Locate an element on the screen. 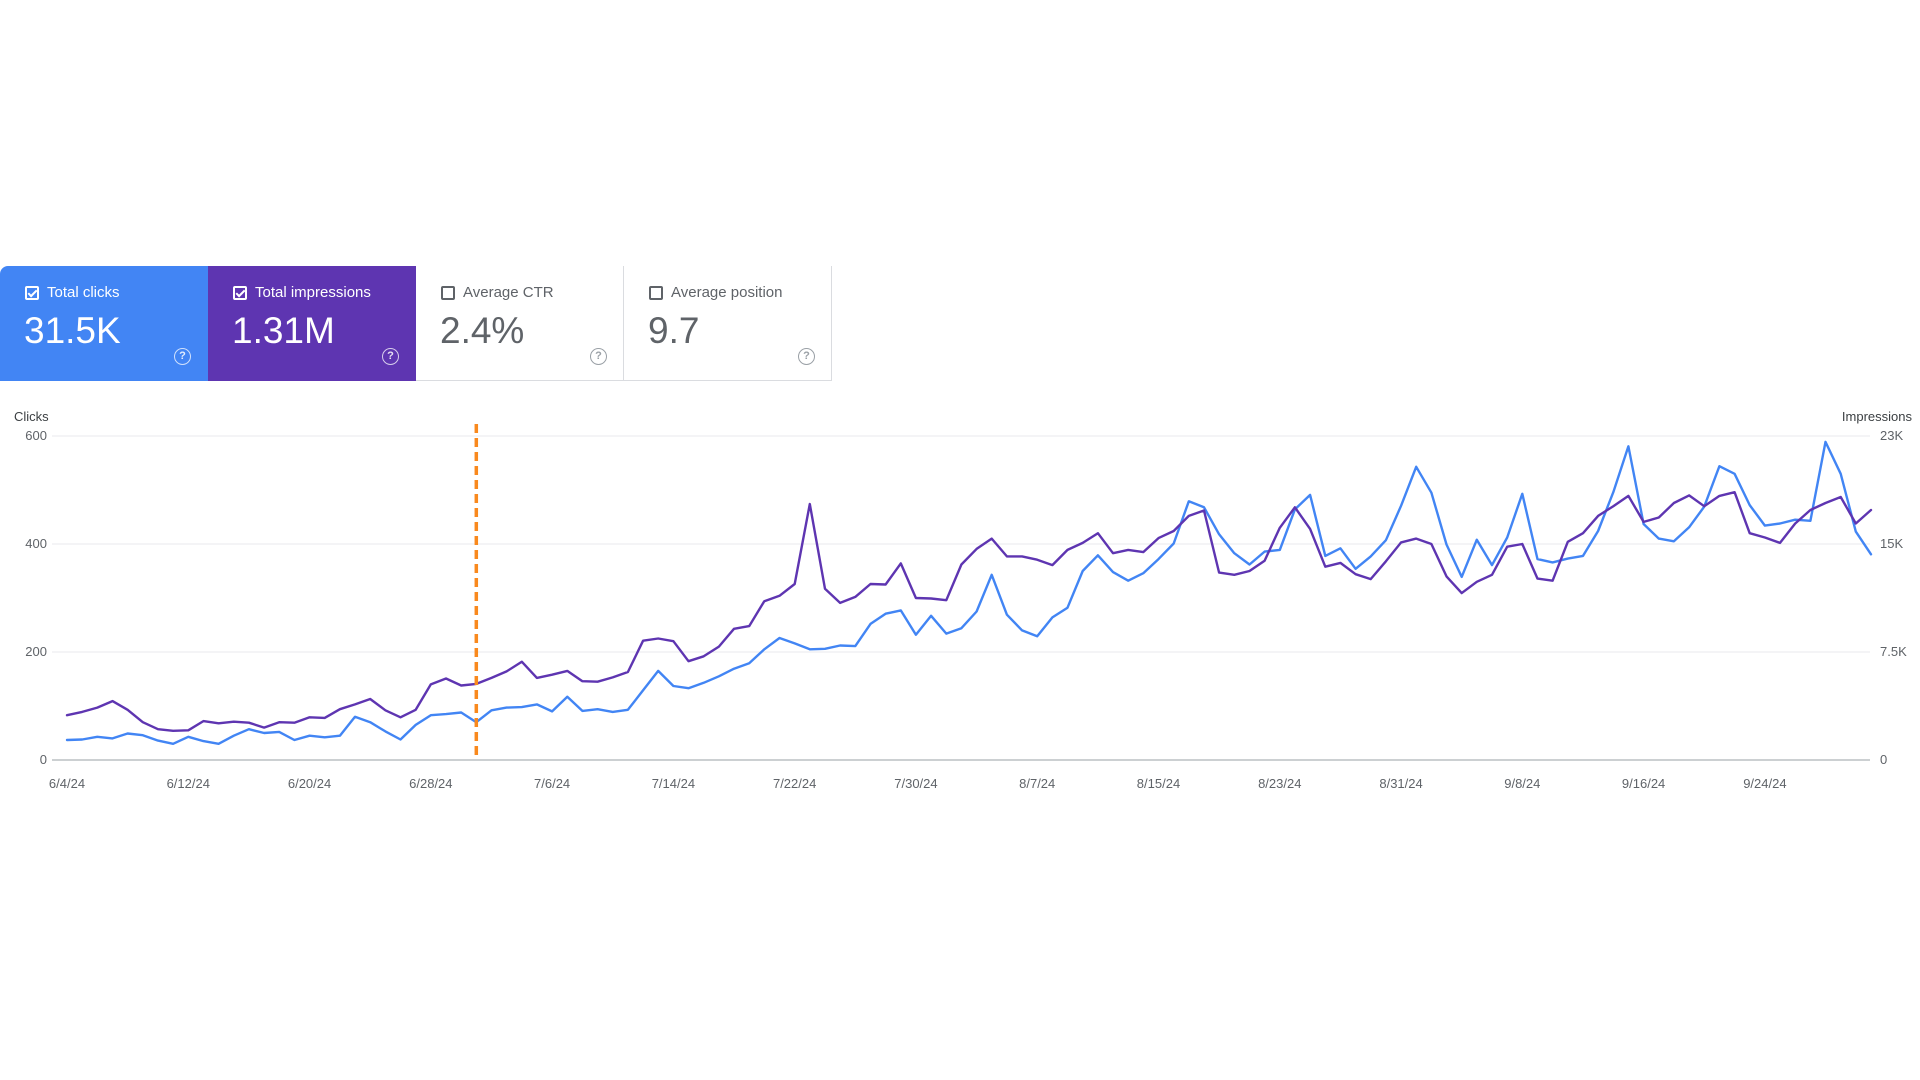  left-tick-label: 0 is located at coordinates (43, 759).